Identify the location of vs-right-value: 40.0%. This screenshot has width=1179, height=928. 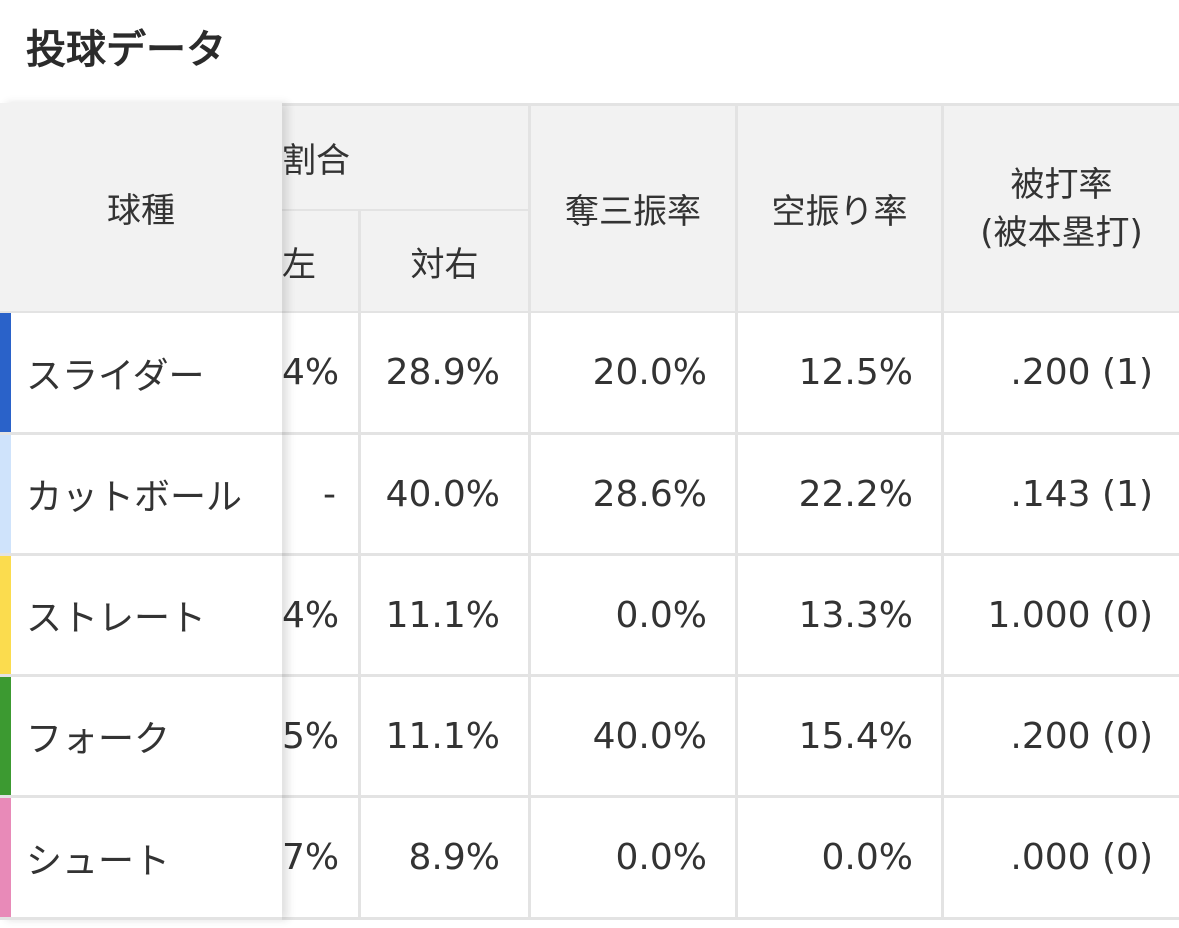
(442, 494).